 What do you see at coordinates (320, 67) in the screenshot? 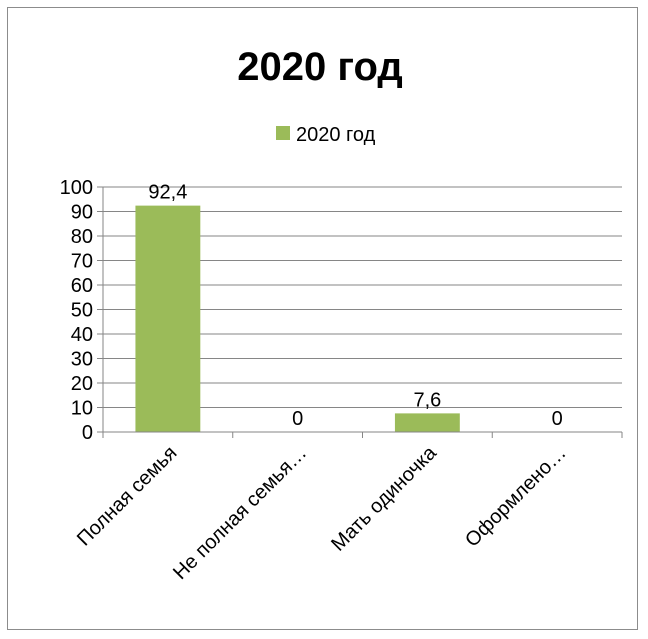
I see `chart-title: 2020 год` at bounding box center [320, 67].